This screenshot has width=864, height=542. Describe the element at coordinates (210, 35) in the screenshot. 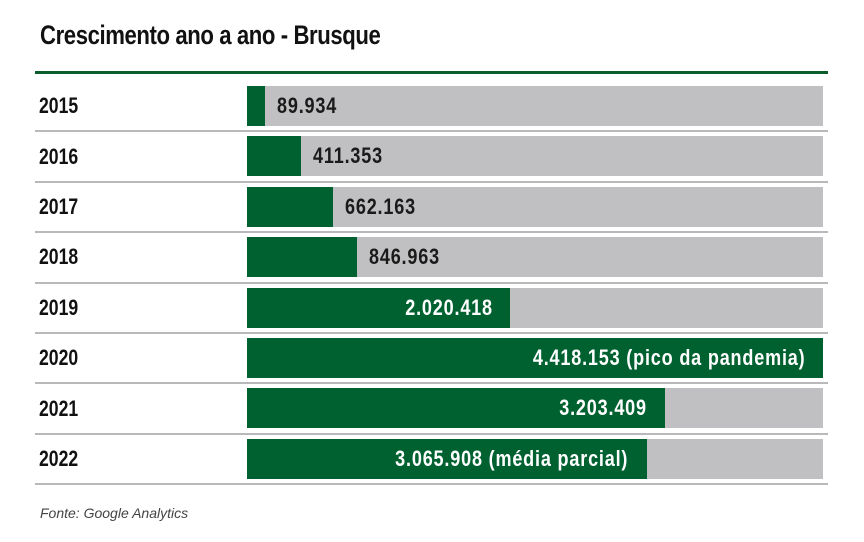

I see `chart-title: Crescimento ano a ano - Brusque` at that location.